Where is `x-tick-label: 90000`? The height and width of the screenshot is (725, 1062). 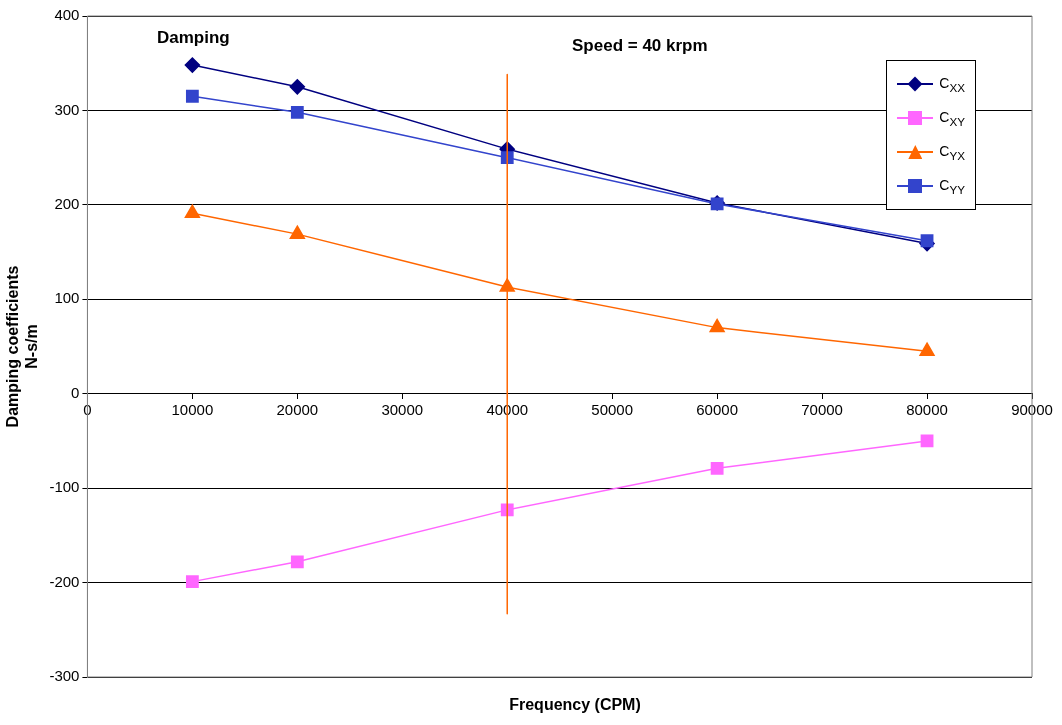 x-tick-label: 90000 is located at coordinates (1032, 409).